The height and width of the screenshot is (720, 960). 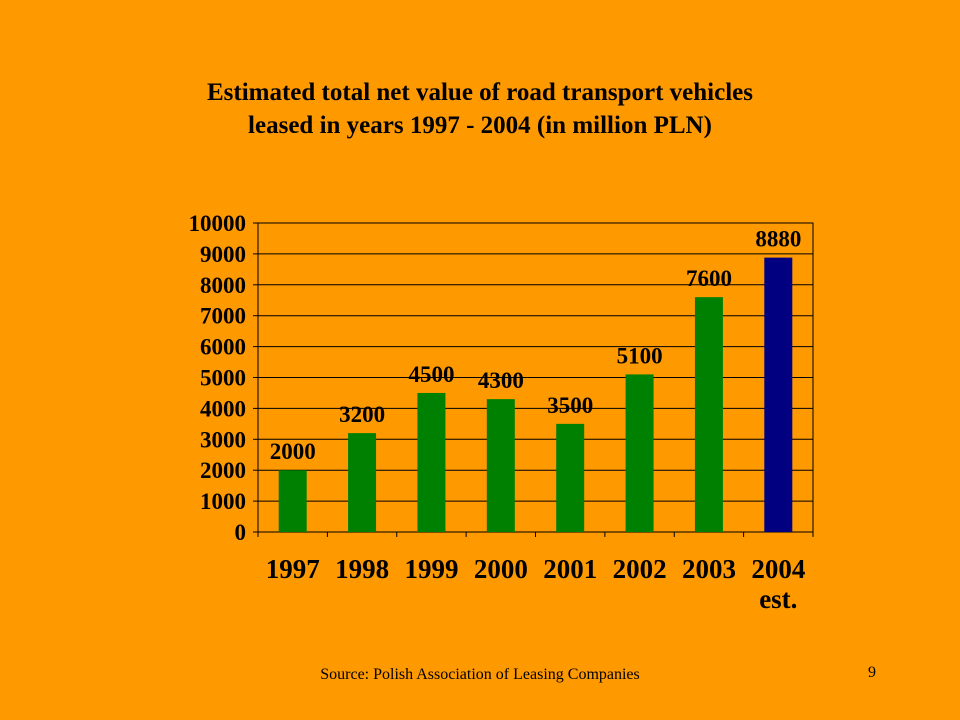 What do you see at coordinates (570, 477) in the screenshot?
I see `bar-2001` at bounding box center [570, 477].